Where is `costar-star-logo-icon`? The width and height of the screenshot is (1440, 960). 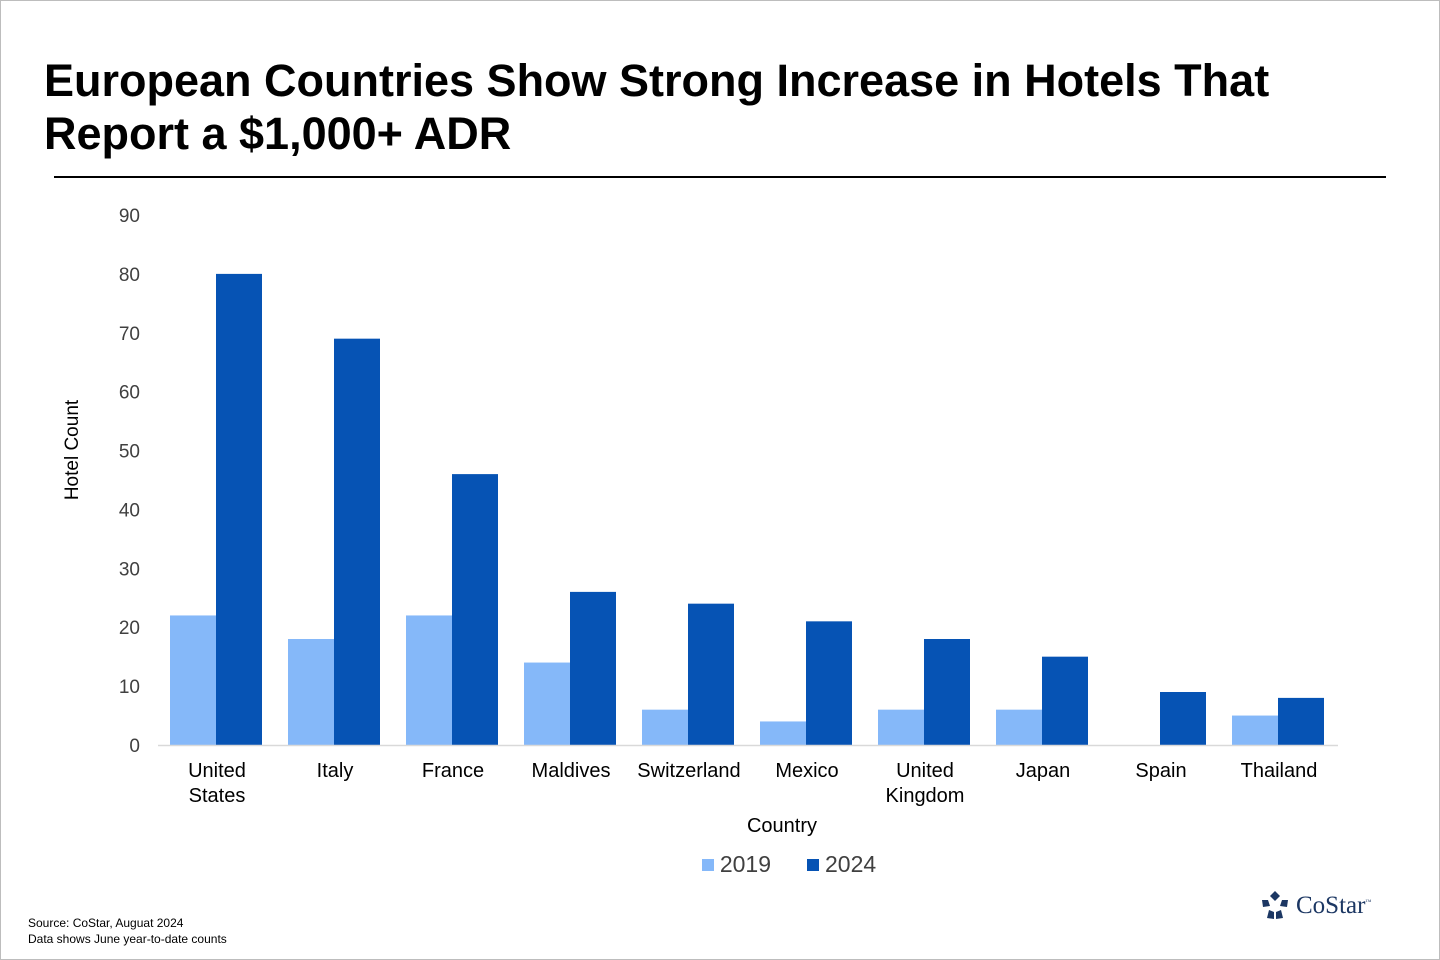
costar-star-logo-icon is located at coordinates (1275, 905).